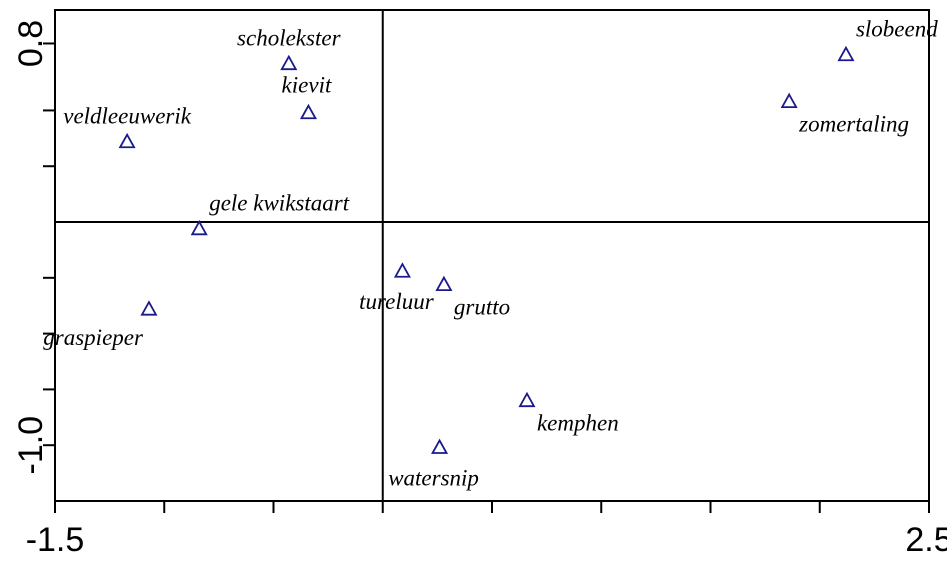 The width and height of the screenshot is (947, 561). What do you see at coordinates (853, 124) in the screenshot?
I see `point-label: zomertaling` at bounding box center [853, 124].